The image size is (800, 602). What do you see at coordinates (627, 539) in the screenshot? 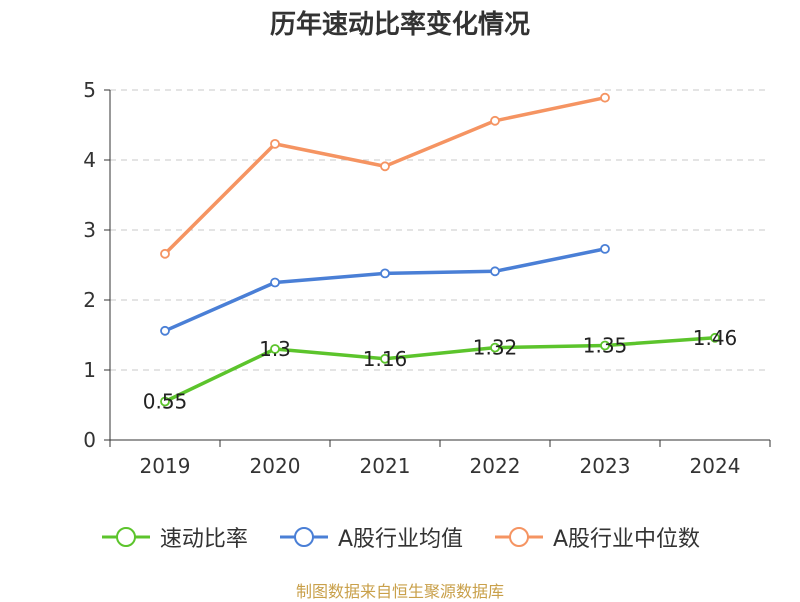
I see `legend-label: A股行业中位数` at bounding box center [627, 539].